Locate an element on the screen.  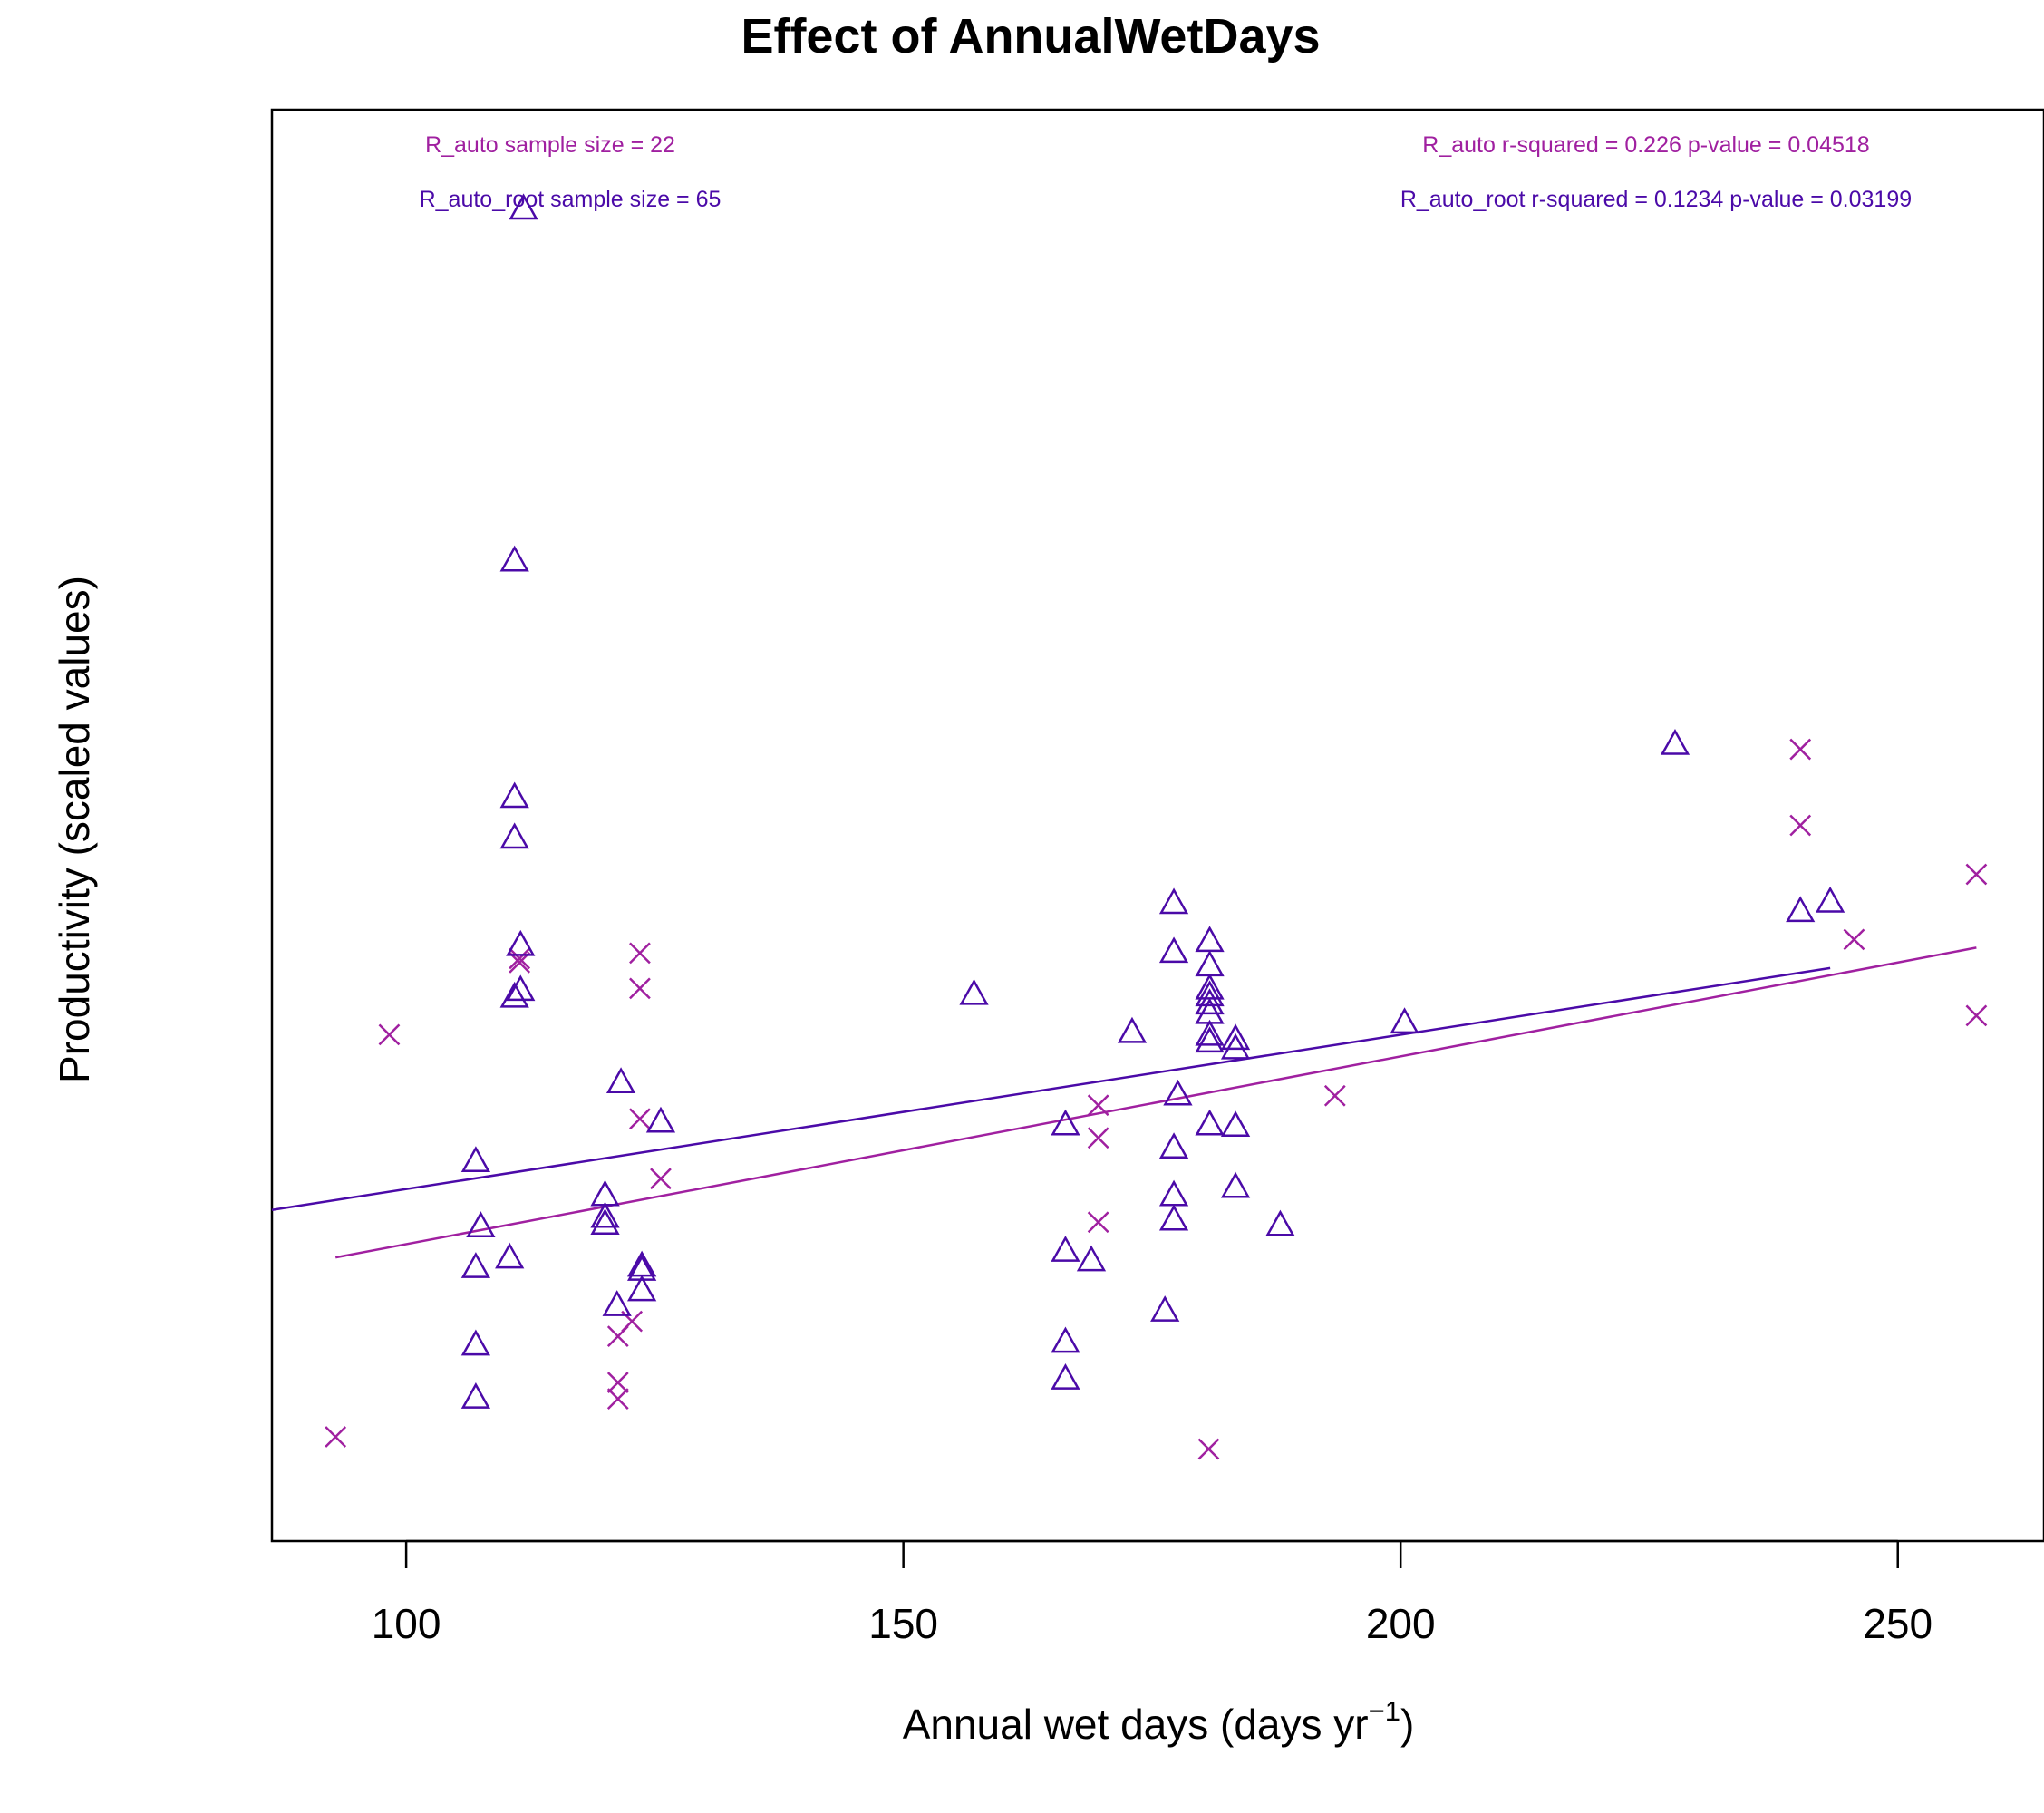
r-auto-fit-line is located at coordinates (1155, 1102).